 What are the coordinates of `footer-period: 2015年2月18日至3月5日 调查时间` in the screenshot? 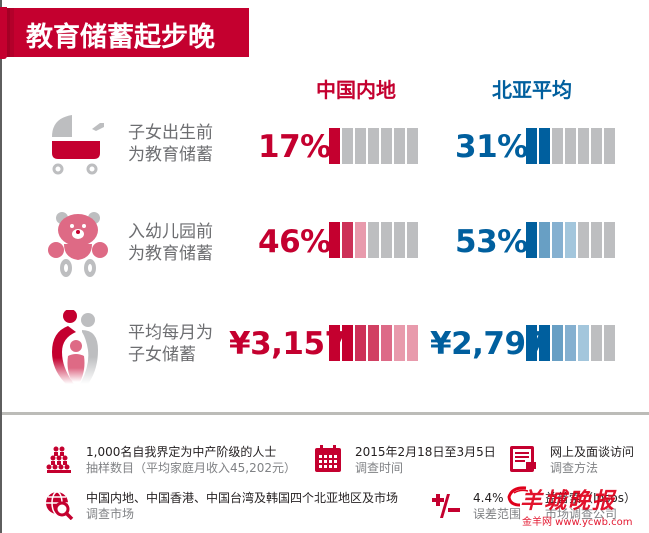 It's located at (404, 460).